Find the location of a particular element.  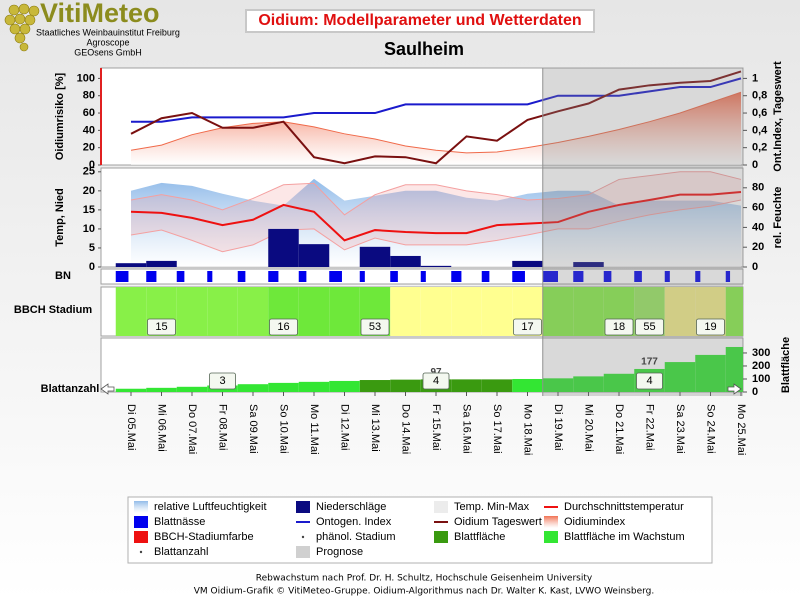

y2-tick-label: 0,2 is located at coordinates (759, 148).